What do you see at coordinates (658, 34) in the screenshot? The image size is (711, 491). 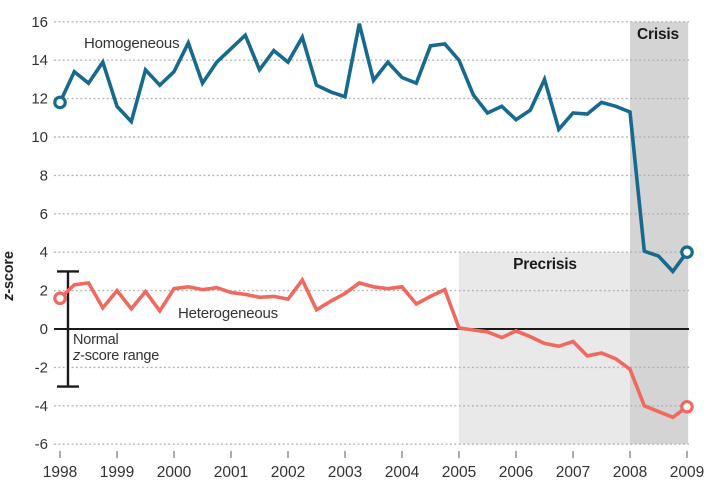 I see `region-label-crisis: Crisis` at bounding box center [658, 34].